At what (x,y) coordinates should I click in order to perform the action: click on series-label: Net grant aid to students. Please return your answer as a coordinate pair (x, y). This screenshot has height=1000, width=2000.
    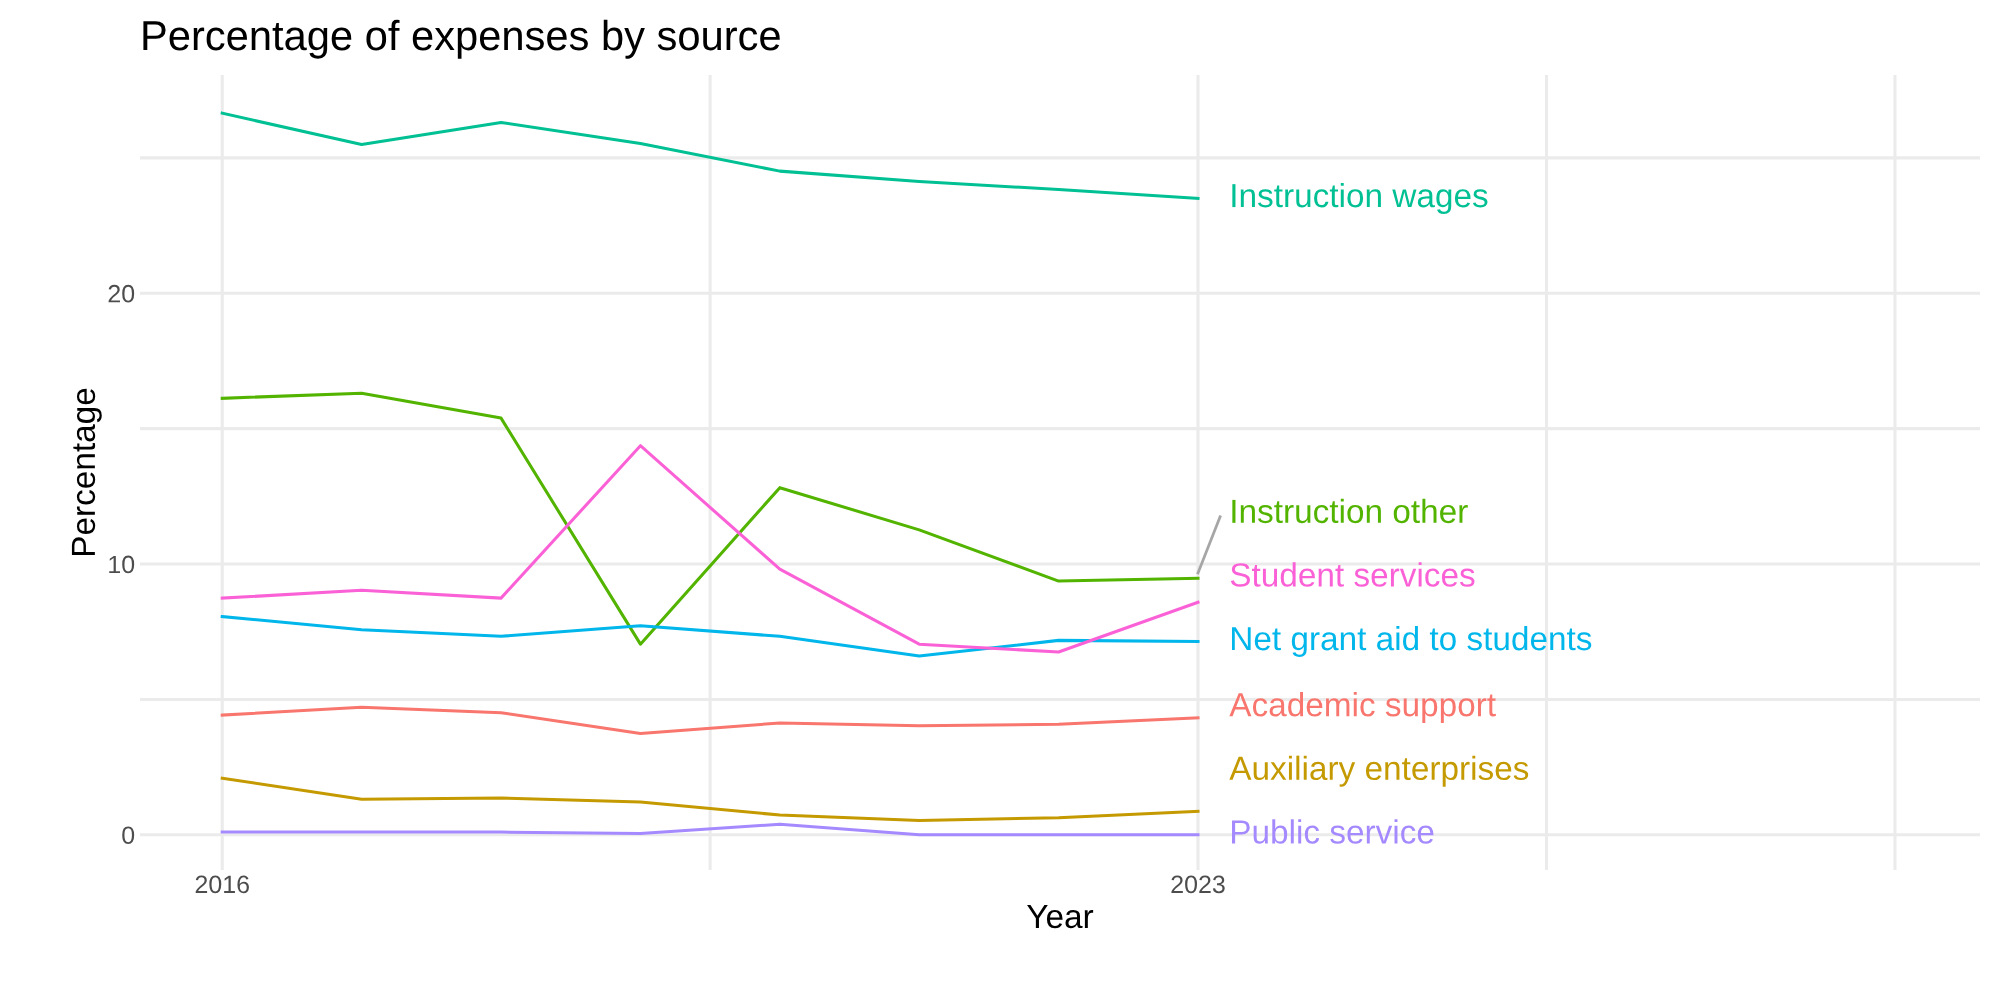
    Looking at the image, I should click on (1412, 641).